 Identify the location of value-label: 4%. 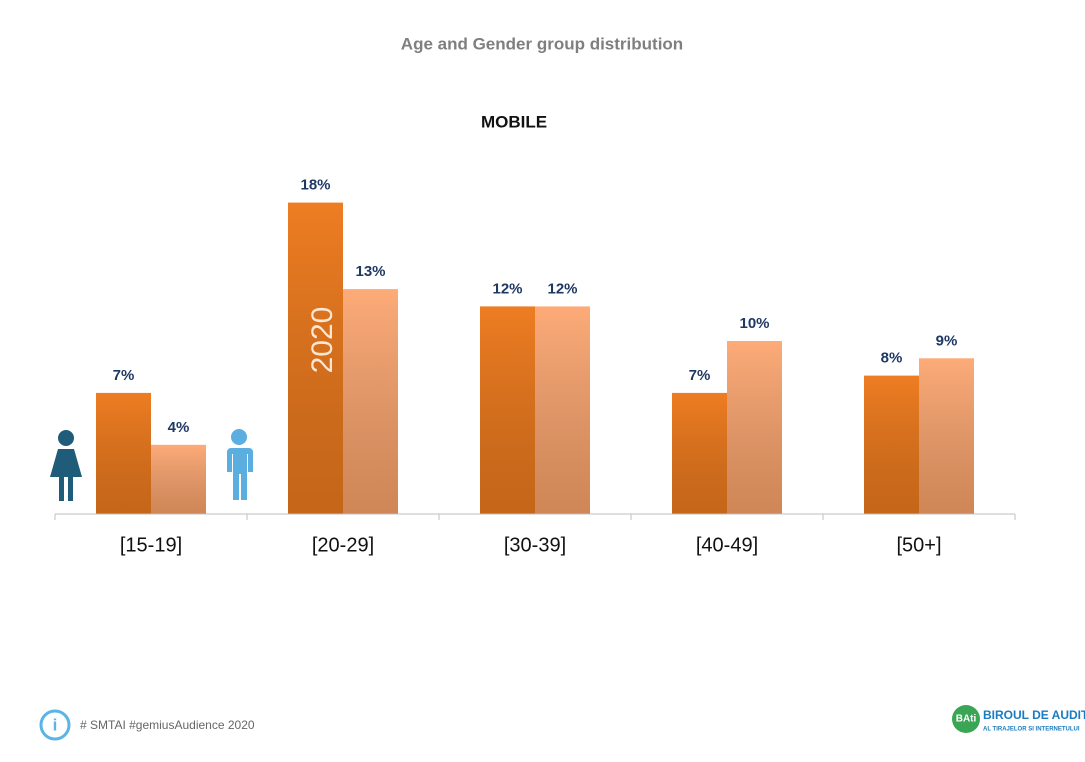
(179, 427).